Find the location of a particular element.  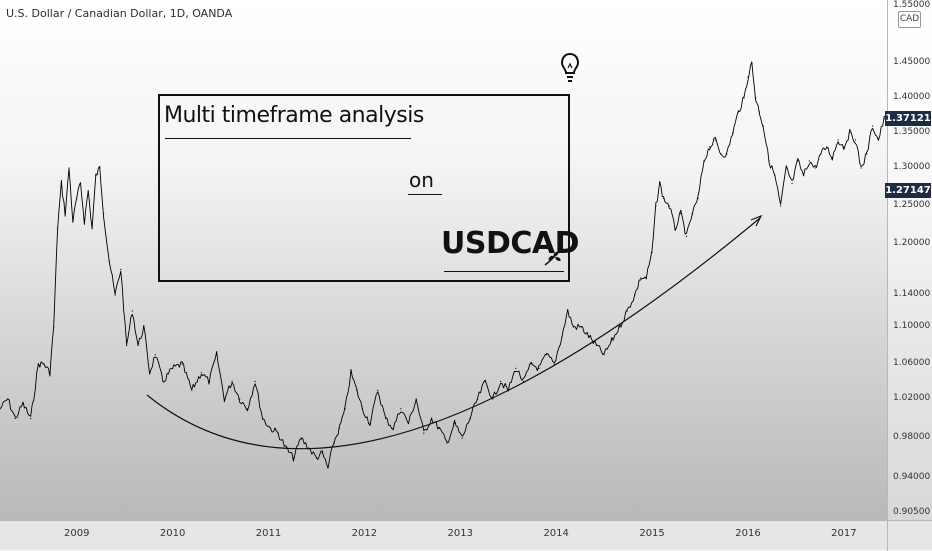

price-tick-label: 1.40000 is located at coordinates (912, 97).